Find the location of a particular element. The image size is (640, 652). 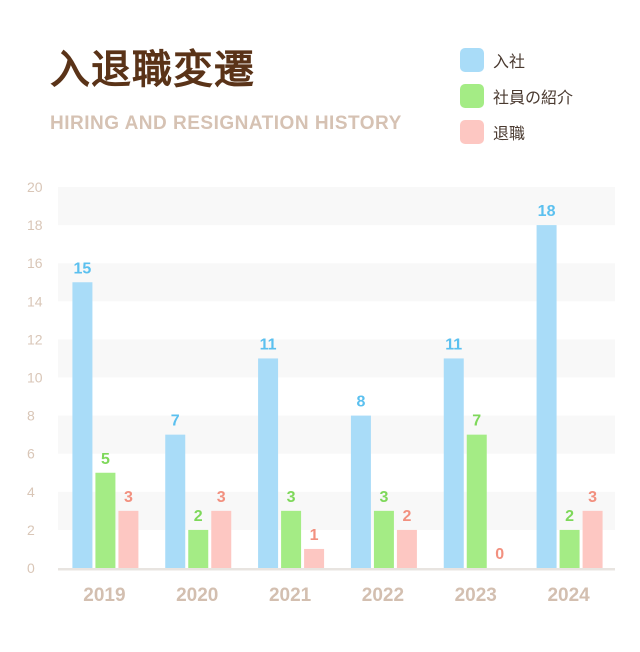

legend-label-hired: 入社 is located at coordinates (509, 61).